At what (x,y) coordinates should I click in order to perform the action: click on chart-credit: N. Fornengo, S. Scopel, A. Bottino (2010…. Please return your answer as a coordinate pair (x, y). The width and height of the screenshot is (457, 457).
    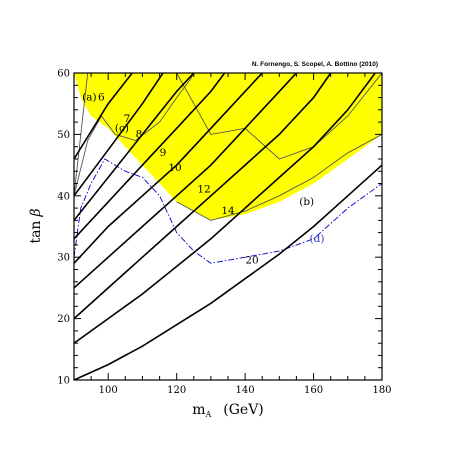
    Looking at the image, I should click on (315, 64).